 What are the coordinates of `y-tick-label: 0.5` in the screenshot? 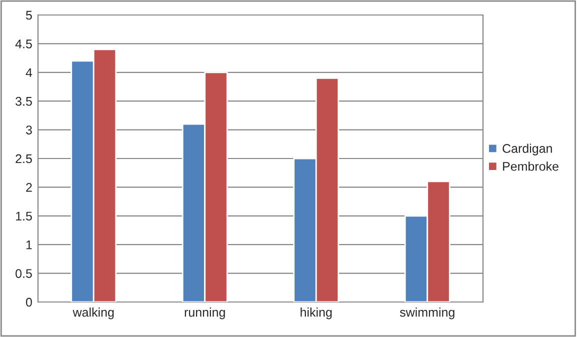 It's located at (24, 273).